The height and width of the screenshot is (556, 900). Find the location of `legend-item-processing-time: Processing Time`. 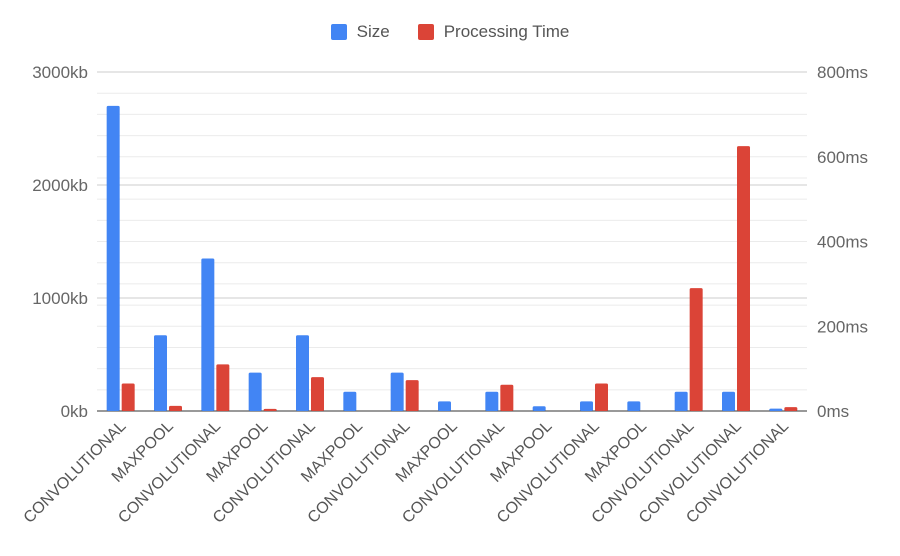

legend-item-processing-time: Processing Time is located at coordinates (493, 32).